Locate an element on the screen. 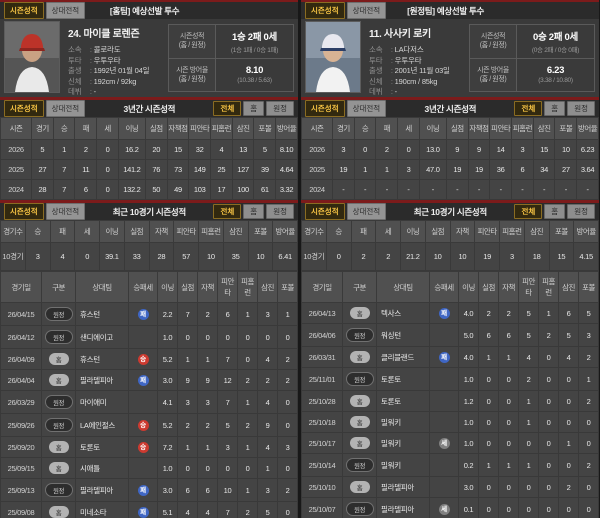 This screenshot has height=518, width=600. table-cell: 휴스턴 is located at coordinates (102, 314).